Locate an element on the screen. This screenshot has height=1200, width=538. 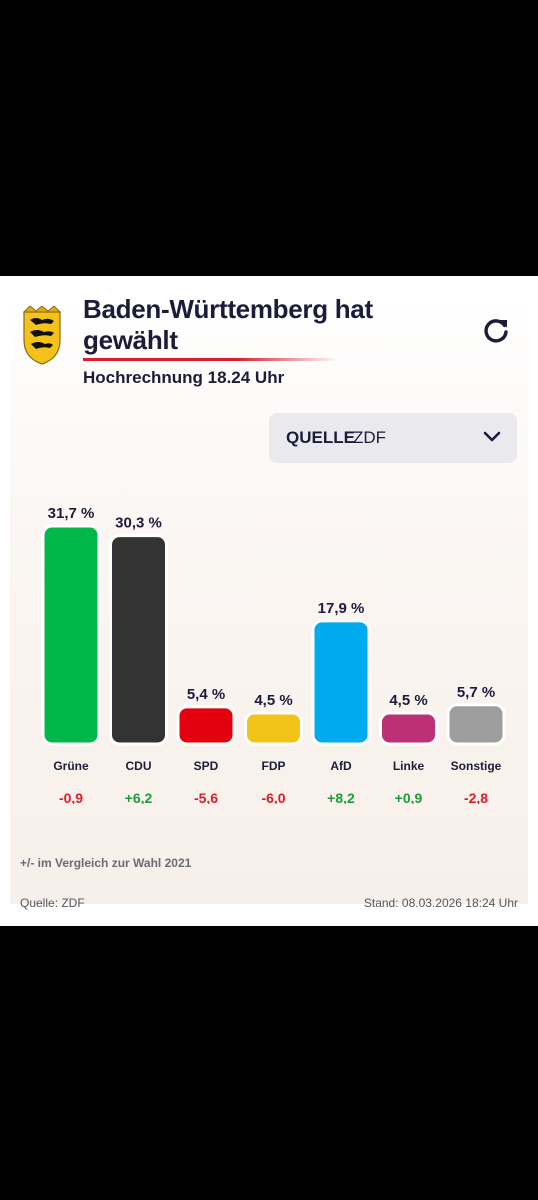
page-title: Baden-Württemberg hat gewählt is located at coordinates (228, 324).